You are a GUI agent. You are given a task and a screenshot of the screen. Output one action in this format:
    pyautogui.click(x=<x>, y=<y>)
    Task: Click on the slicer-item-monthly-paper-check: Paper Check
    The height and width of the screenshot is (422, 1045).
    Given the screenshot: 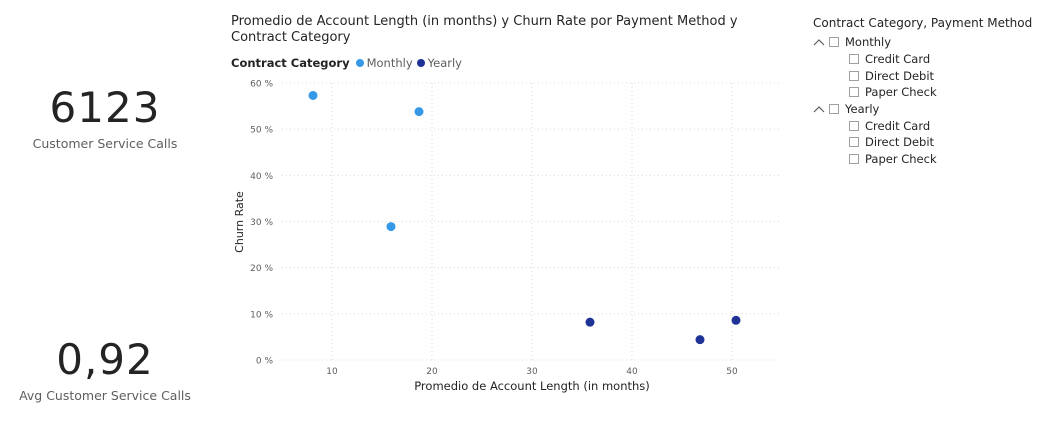 What is the action you would take?
    pyautogui.click(x=925, y=92)
    